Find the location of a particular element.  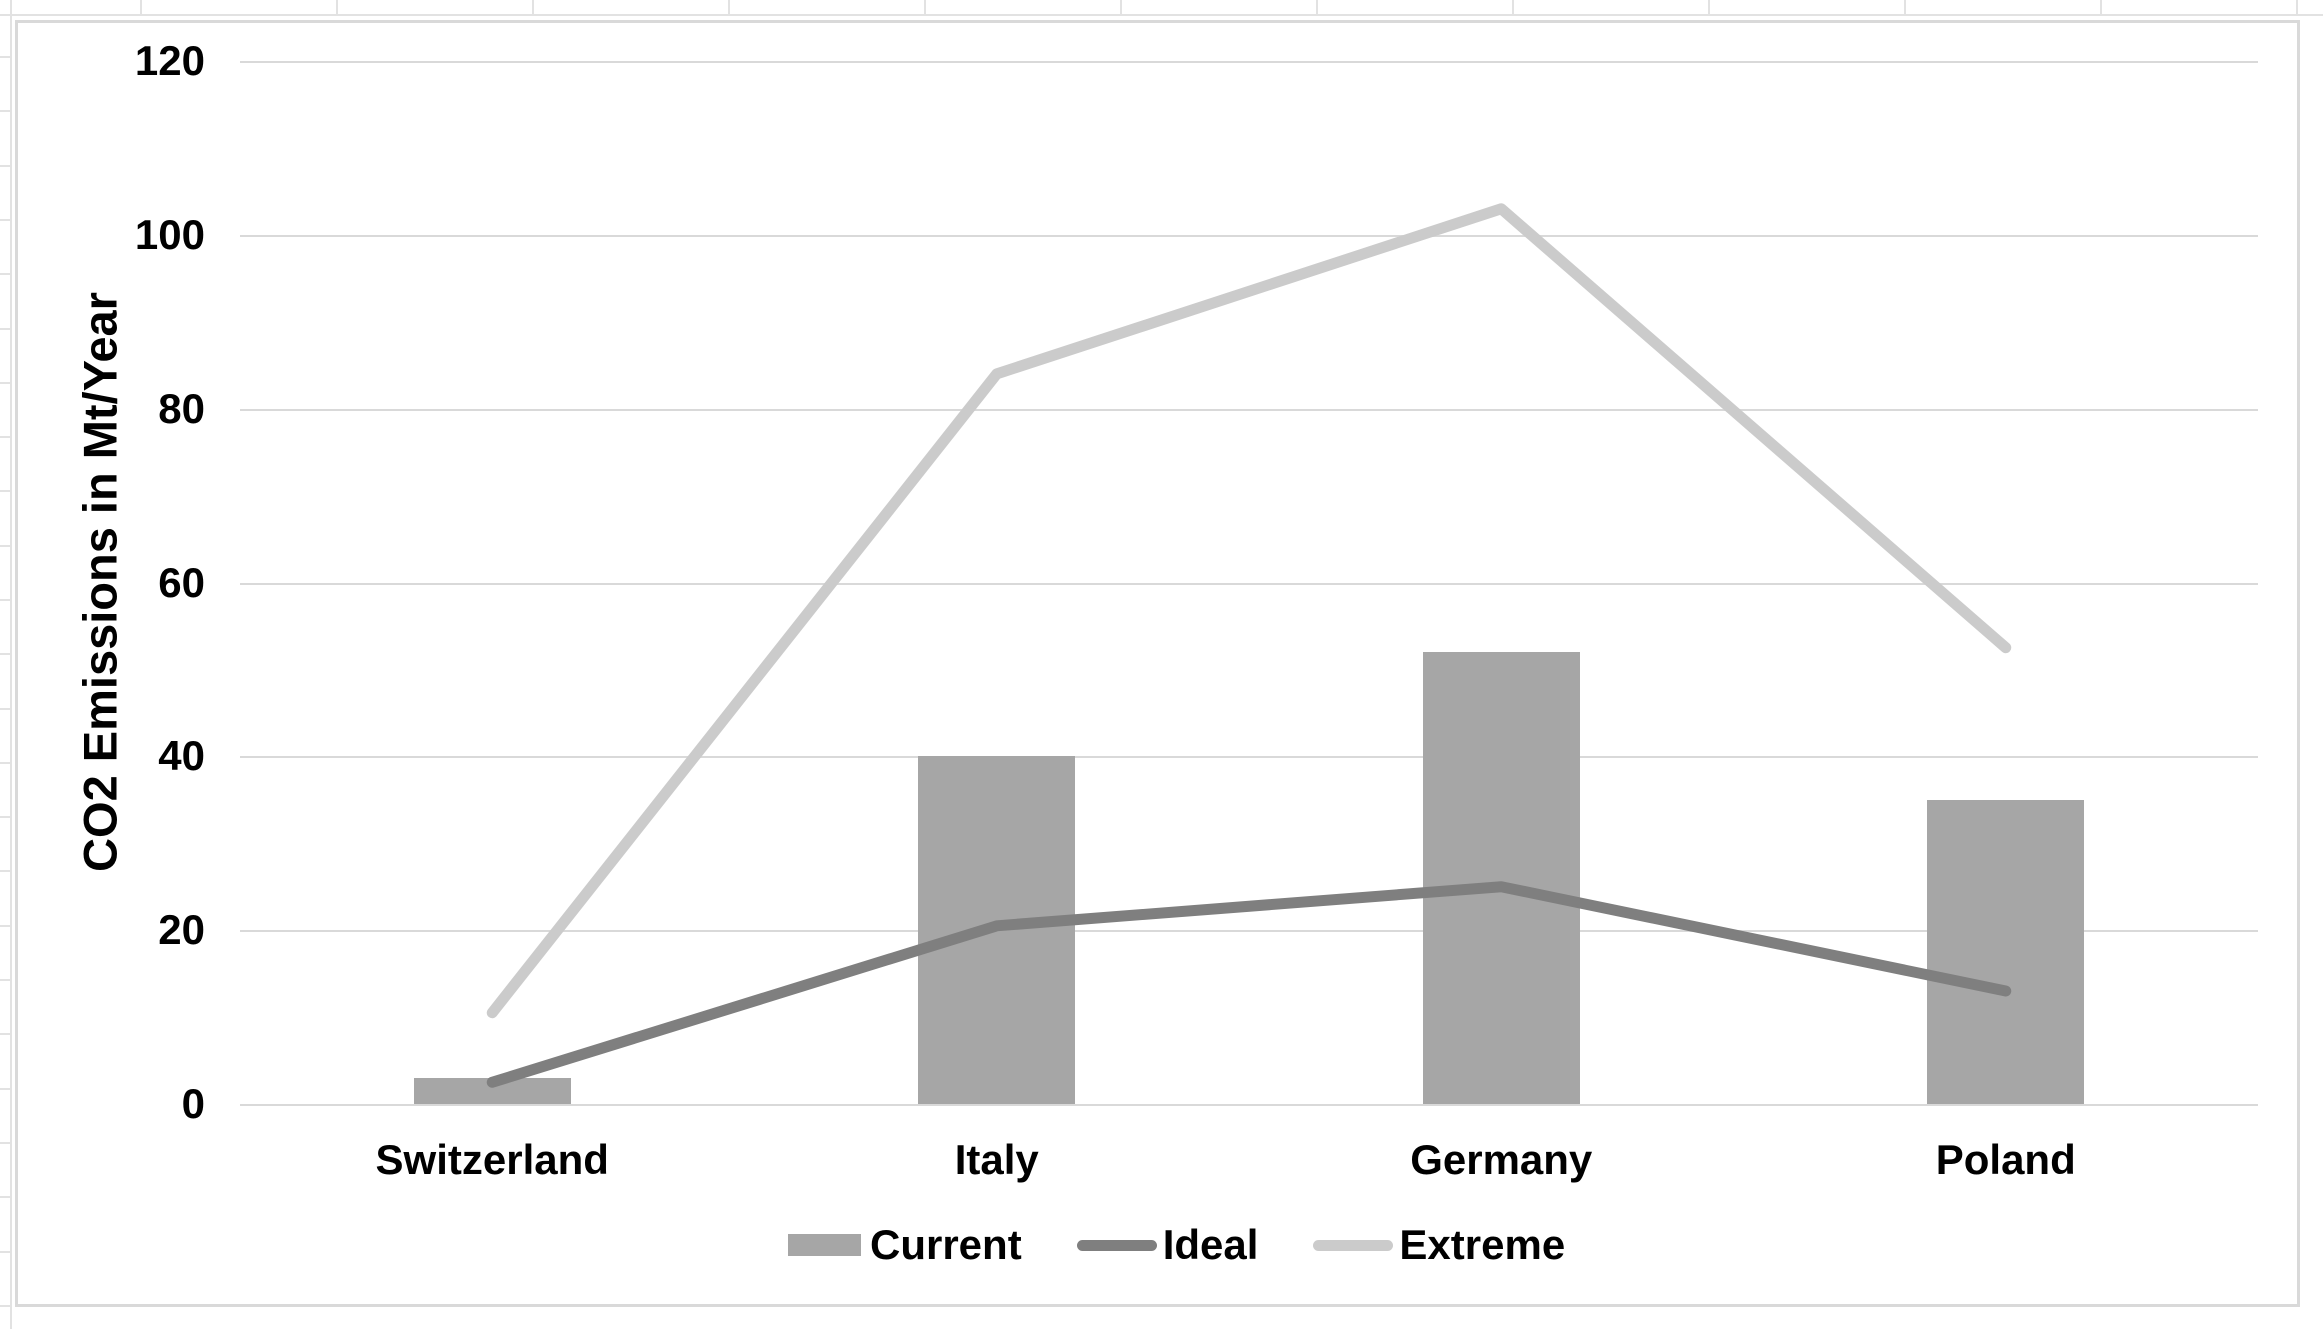

legend-item-current: Current is located at coordinates (905, 1245).